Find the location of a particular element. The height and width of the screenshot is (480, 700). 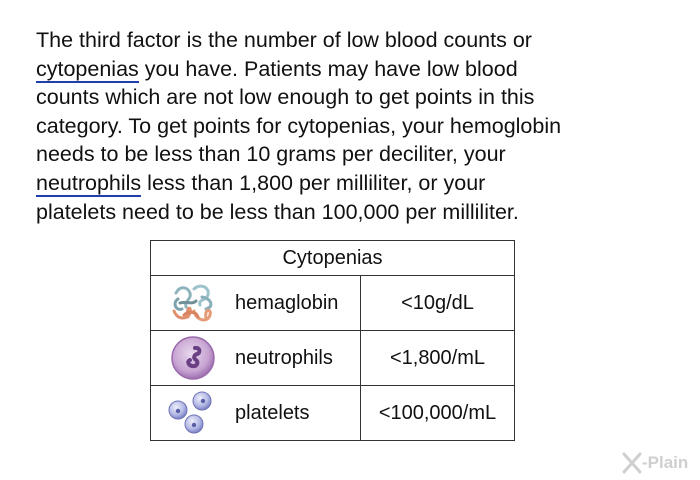

table-header: Cytopenias is located at coordinates (332, 258).